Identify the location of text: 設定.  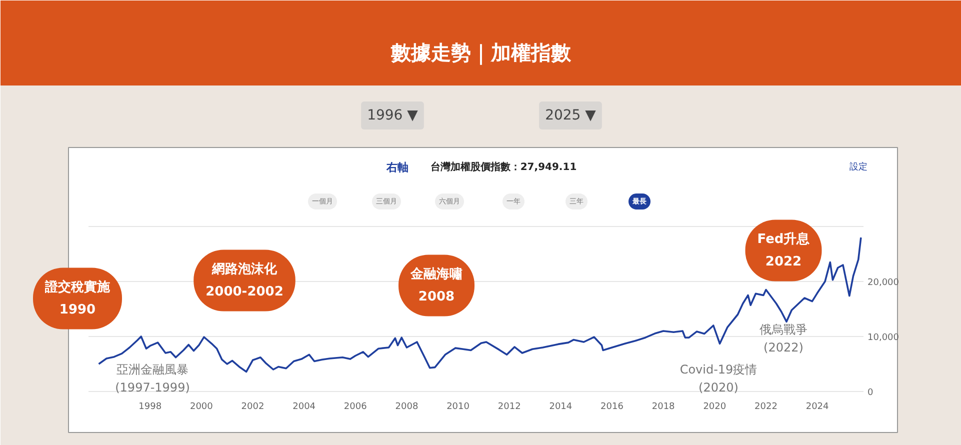
(859, 167).